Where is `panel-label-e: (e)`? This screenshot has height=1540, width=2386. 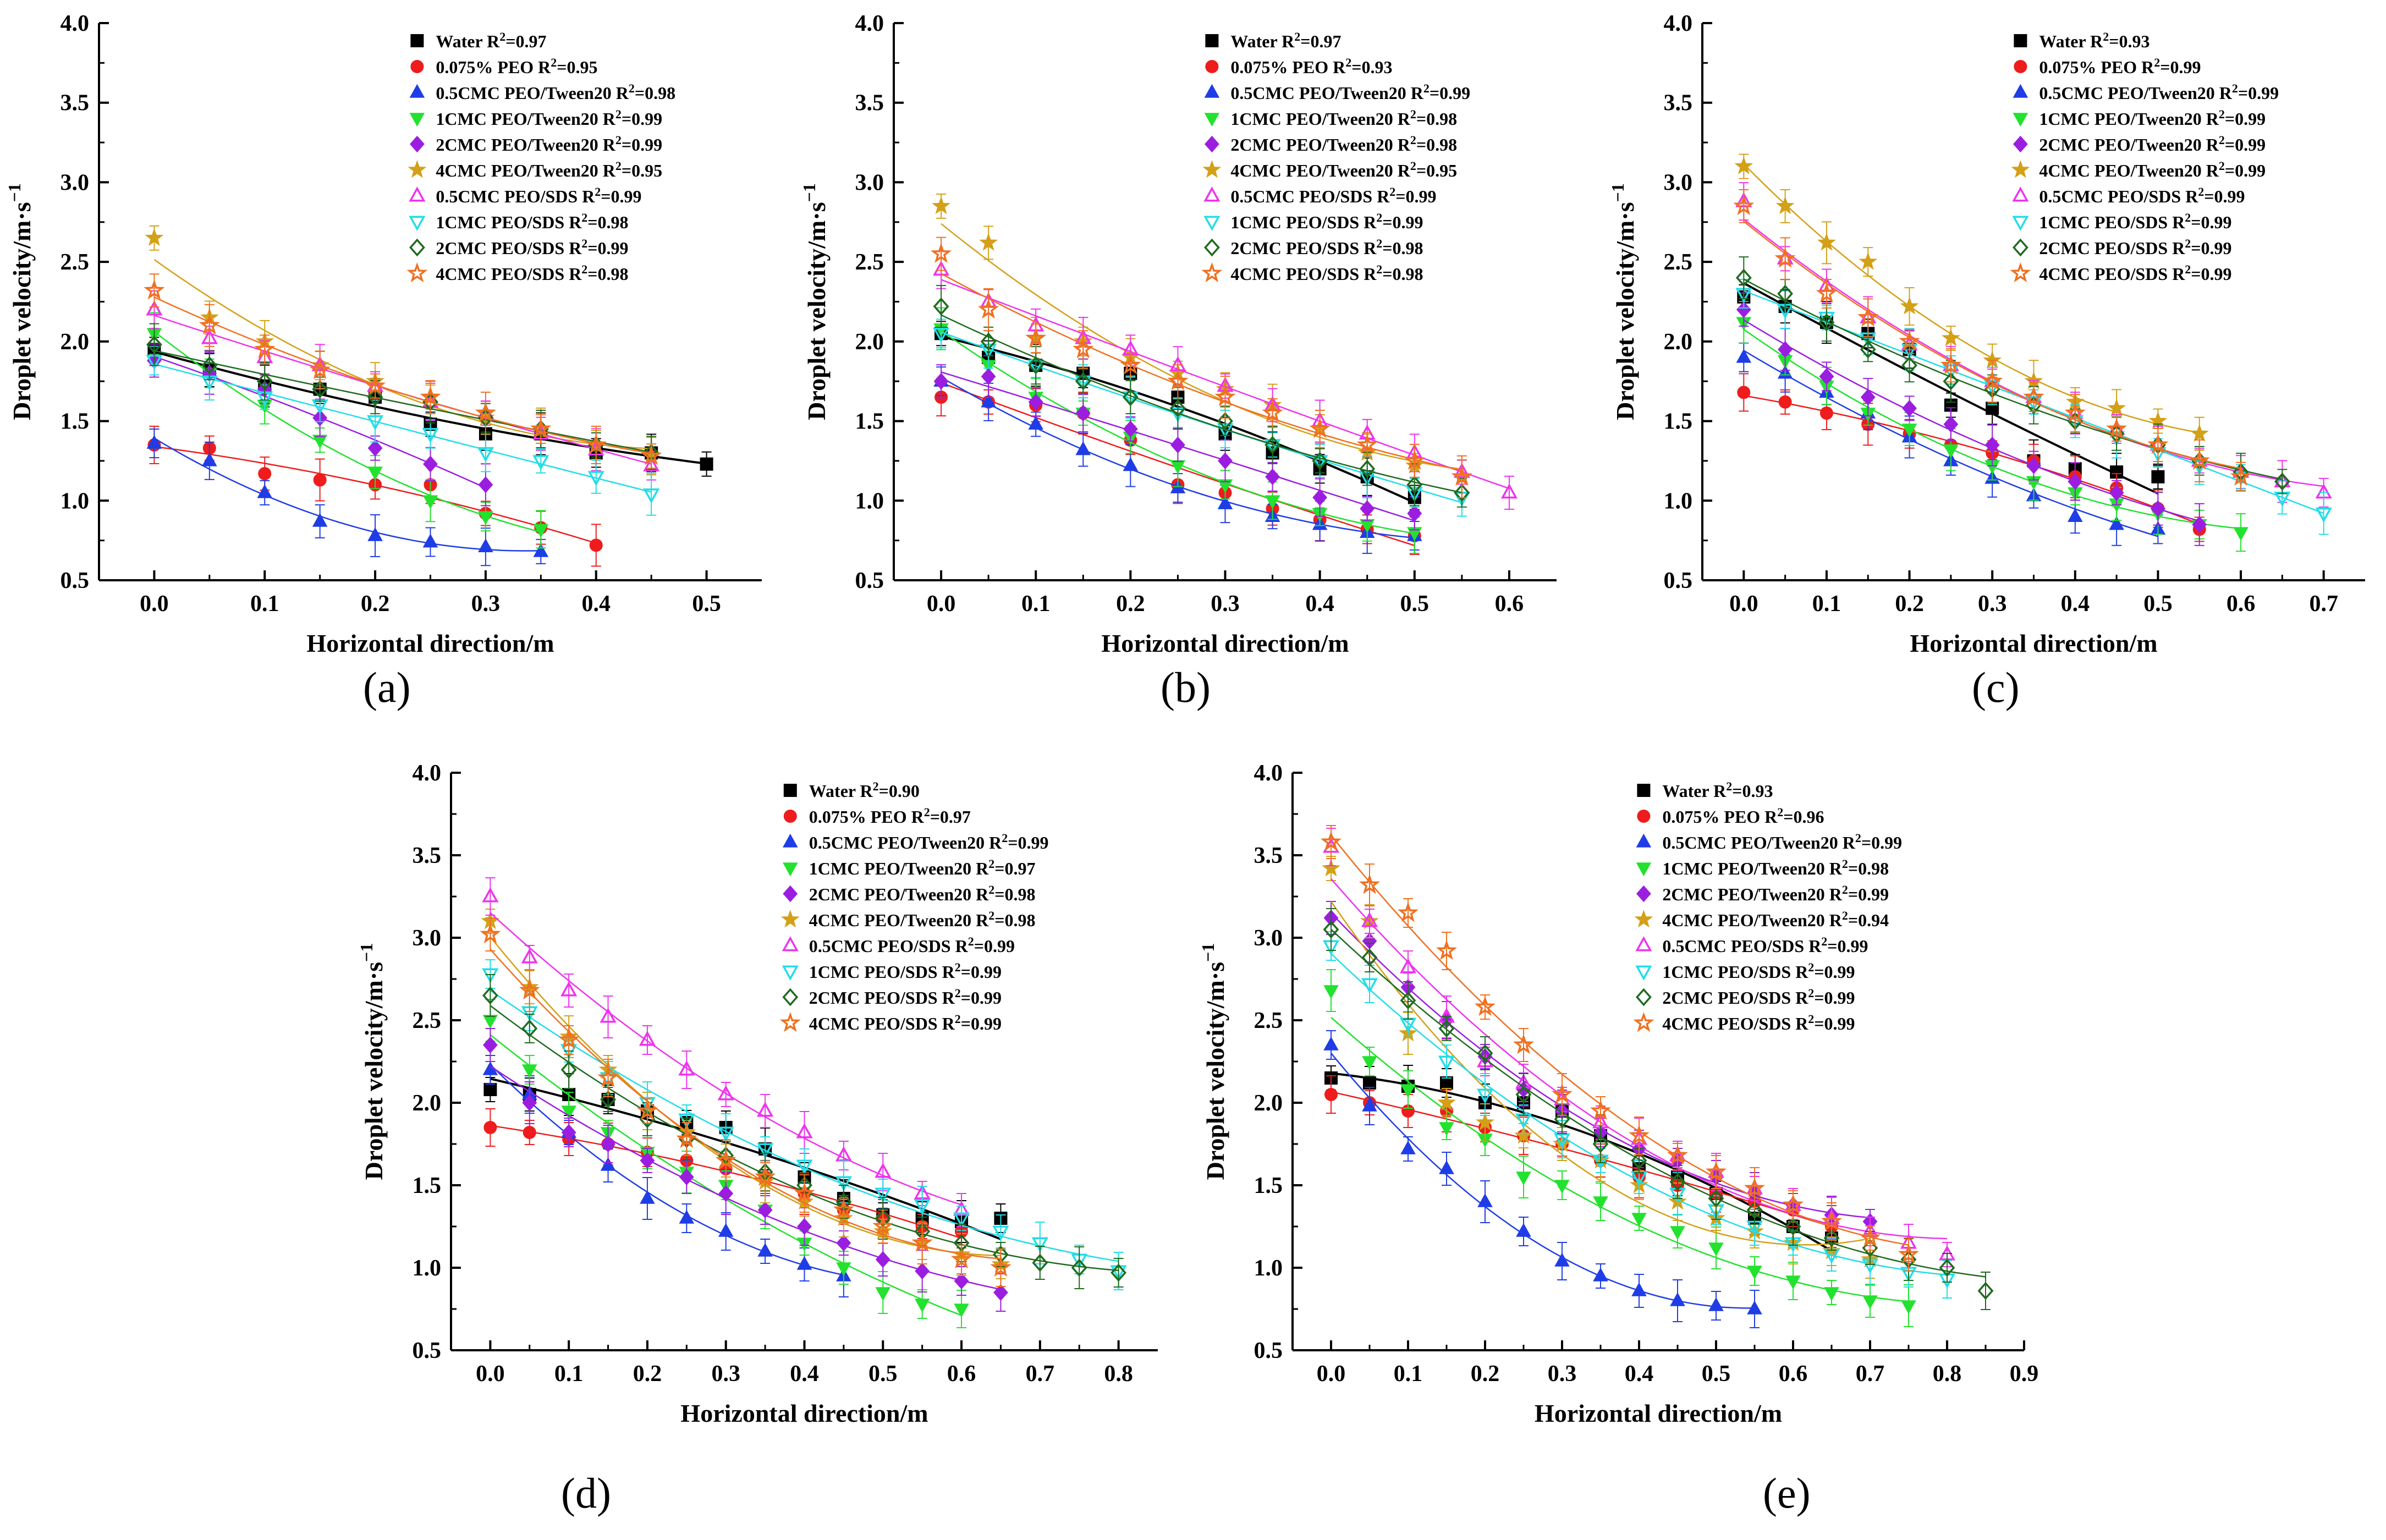
panel-label-e: (e) is located at coordinates (1787, 1493).